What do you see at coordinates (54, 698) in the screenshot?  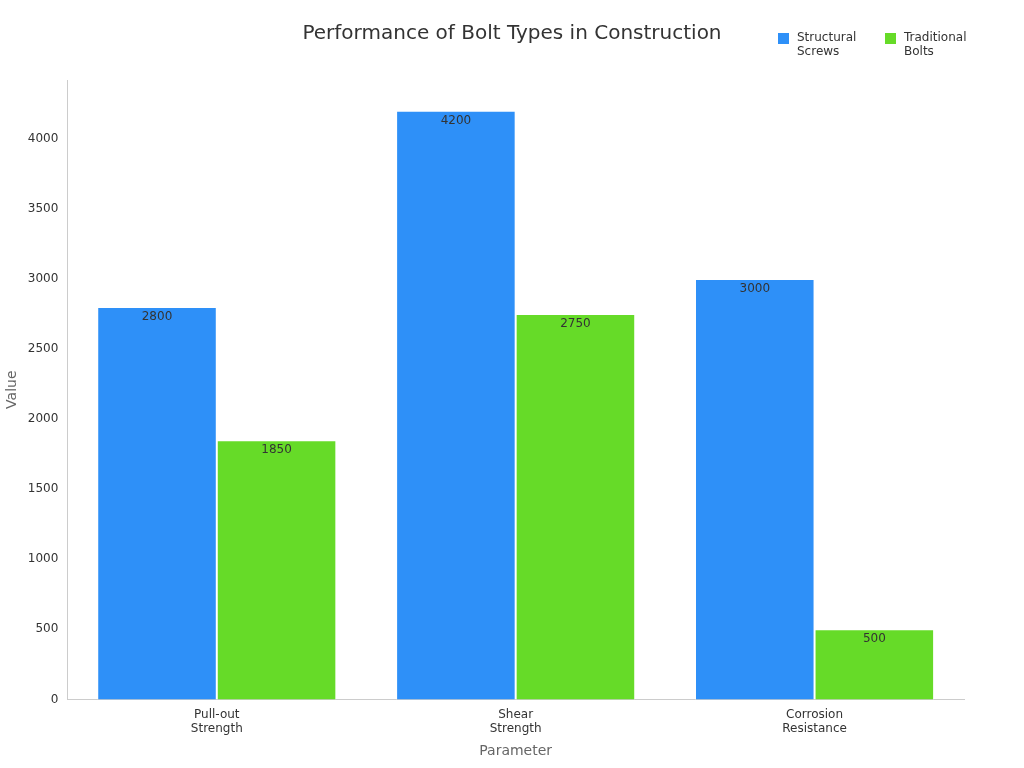 I see `y-tick-label: 0` at bounding box center [54, 698].